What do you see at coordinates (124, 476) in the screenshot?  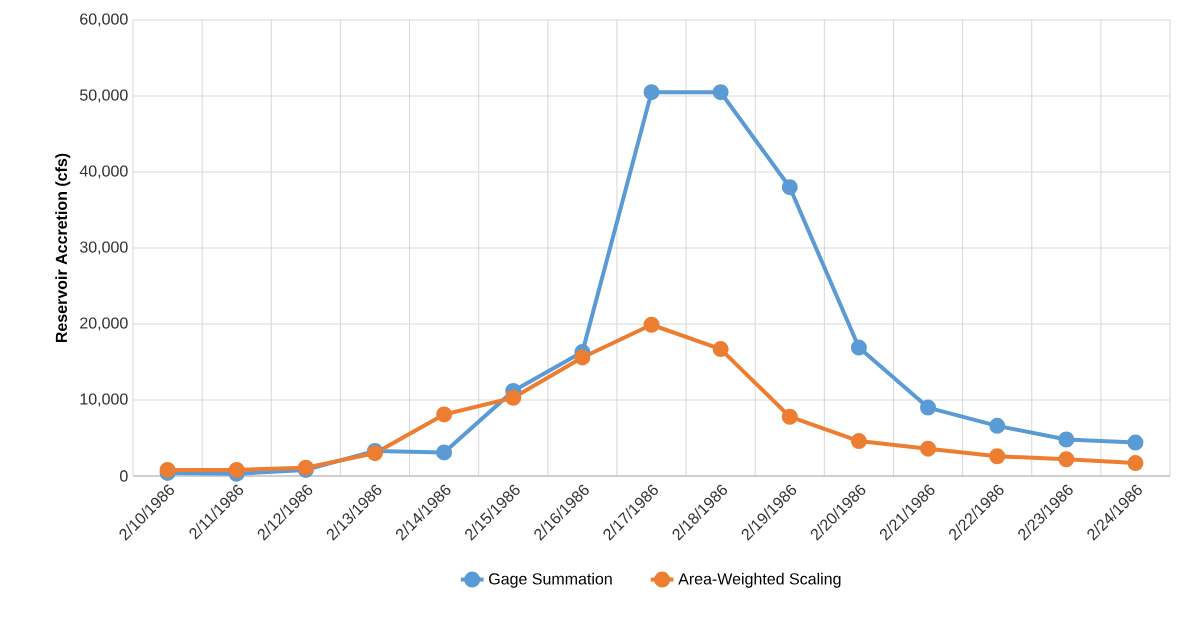 I see `y-tick-label: 0` at bounding box center [124, 476].